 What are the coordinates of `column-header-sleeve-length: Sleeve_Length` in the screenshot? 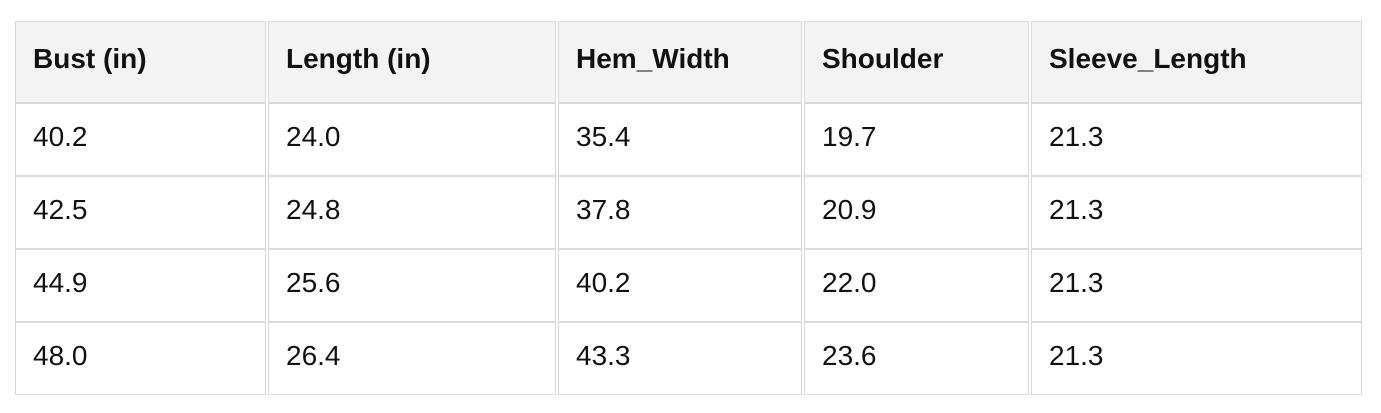 It's located at (1196, 62).